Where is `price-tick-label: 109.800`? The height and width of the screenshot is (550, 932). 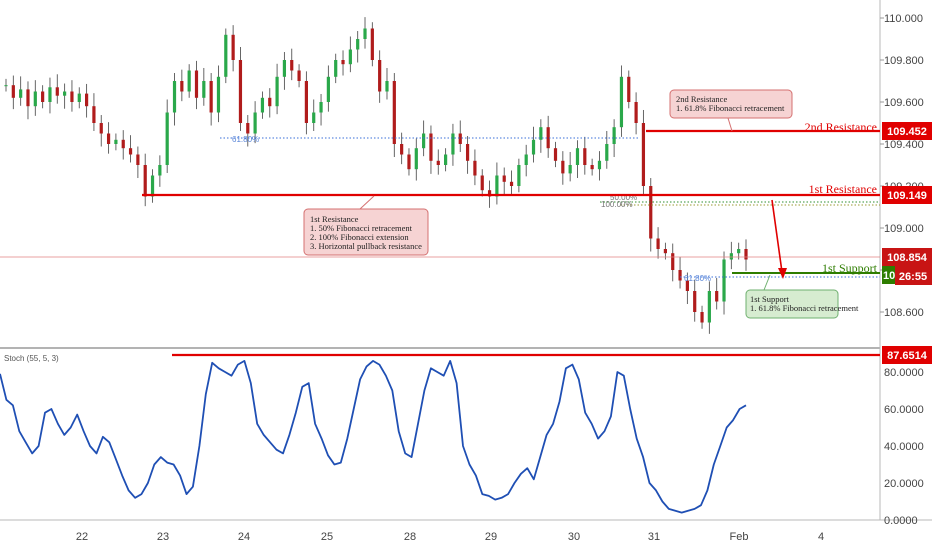 price-tick-label: 109.800 is located at coordinates (904, 61).